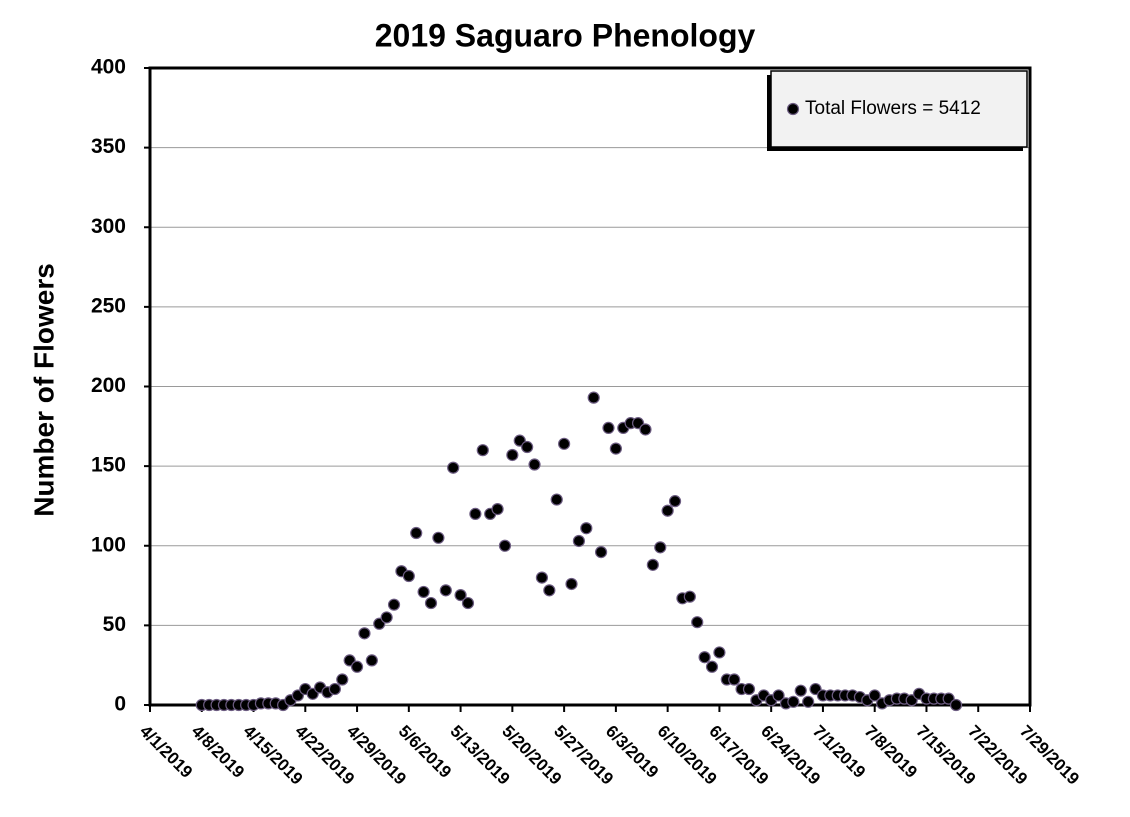  What do you see at coordinates (108, 385) in the screenshot?
I see `y-tick-label: 200` at bounding box center [108, 385].